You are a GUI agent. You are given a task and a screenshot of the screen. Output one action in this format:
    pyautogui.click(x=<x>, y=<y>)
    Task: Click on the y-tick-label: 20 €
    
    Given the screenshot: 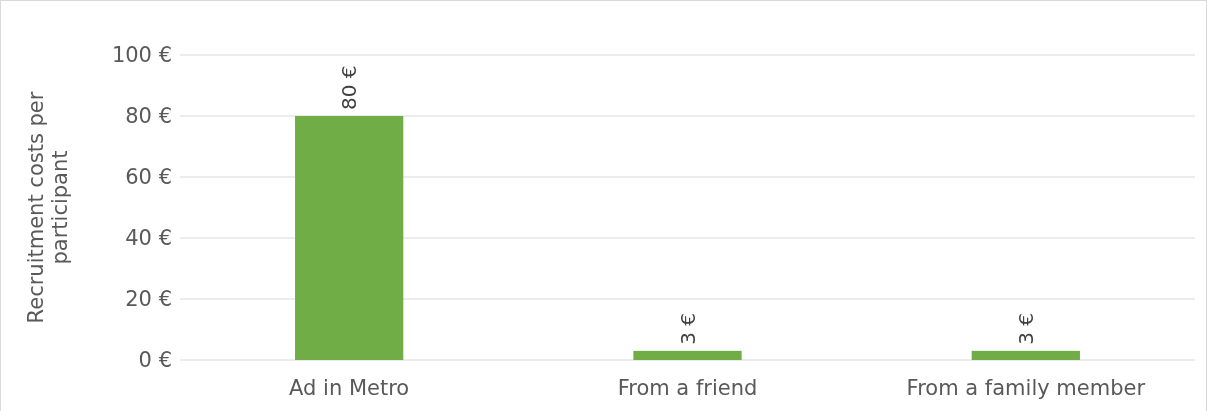 What is the action you would take?
    pyautogui.click(x=148, y=299)
    